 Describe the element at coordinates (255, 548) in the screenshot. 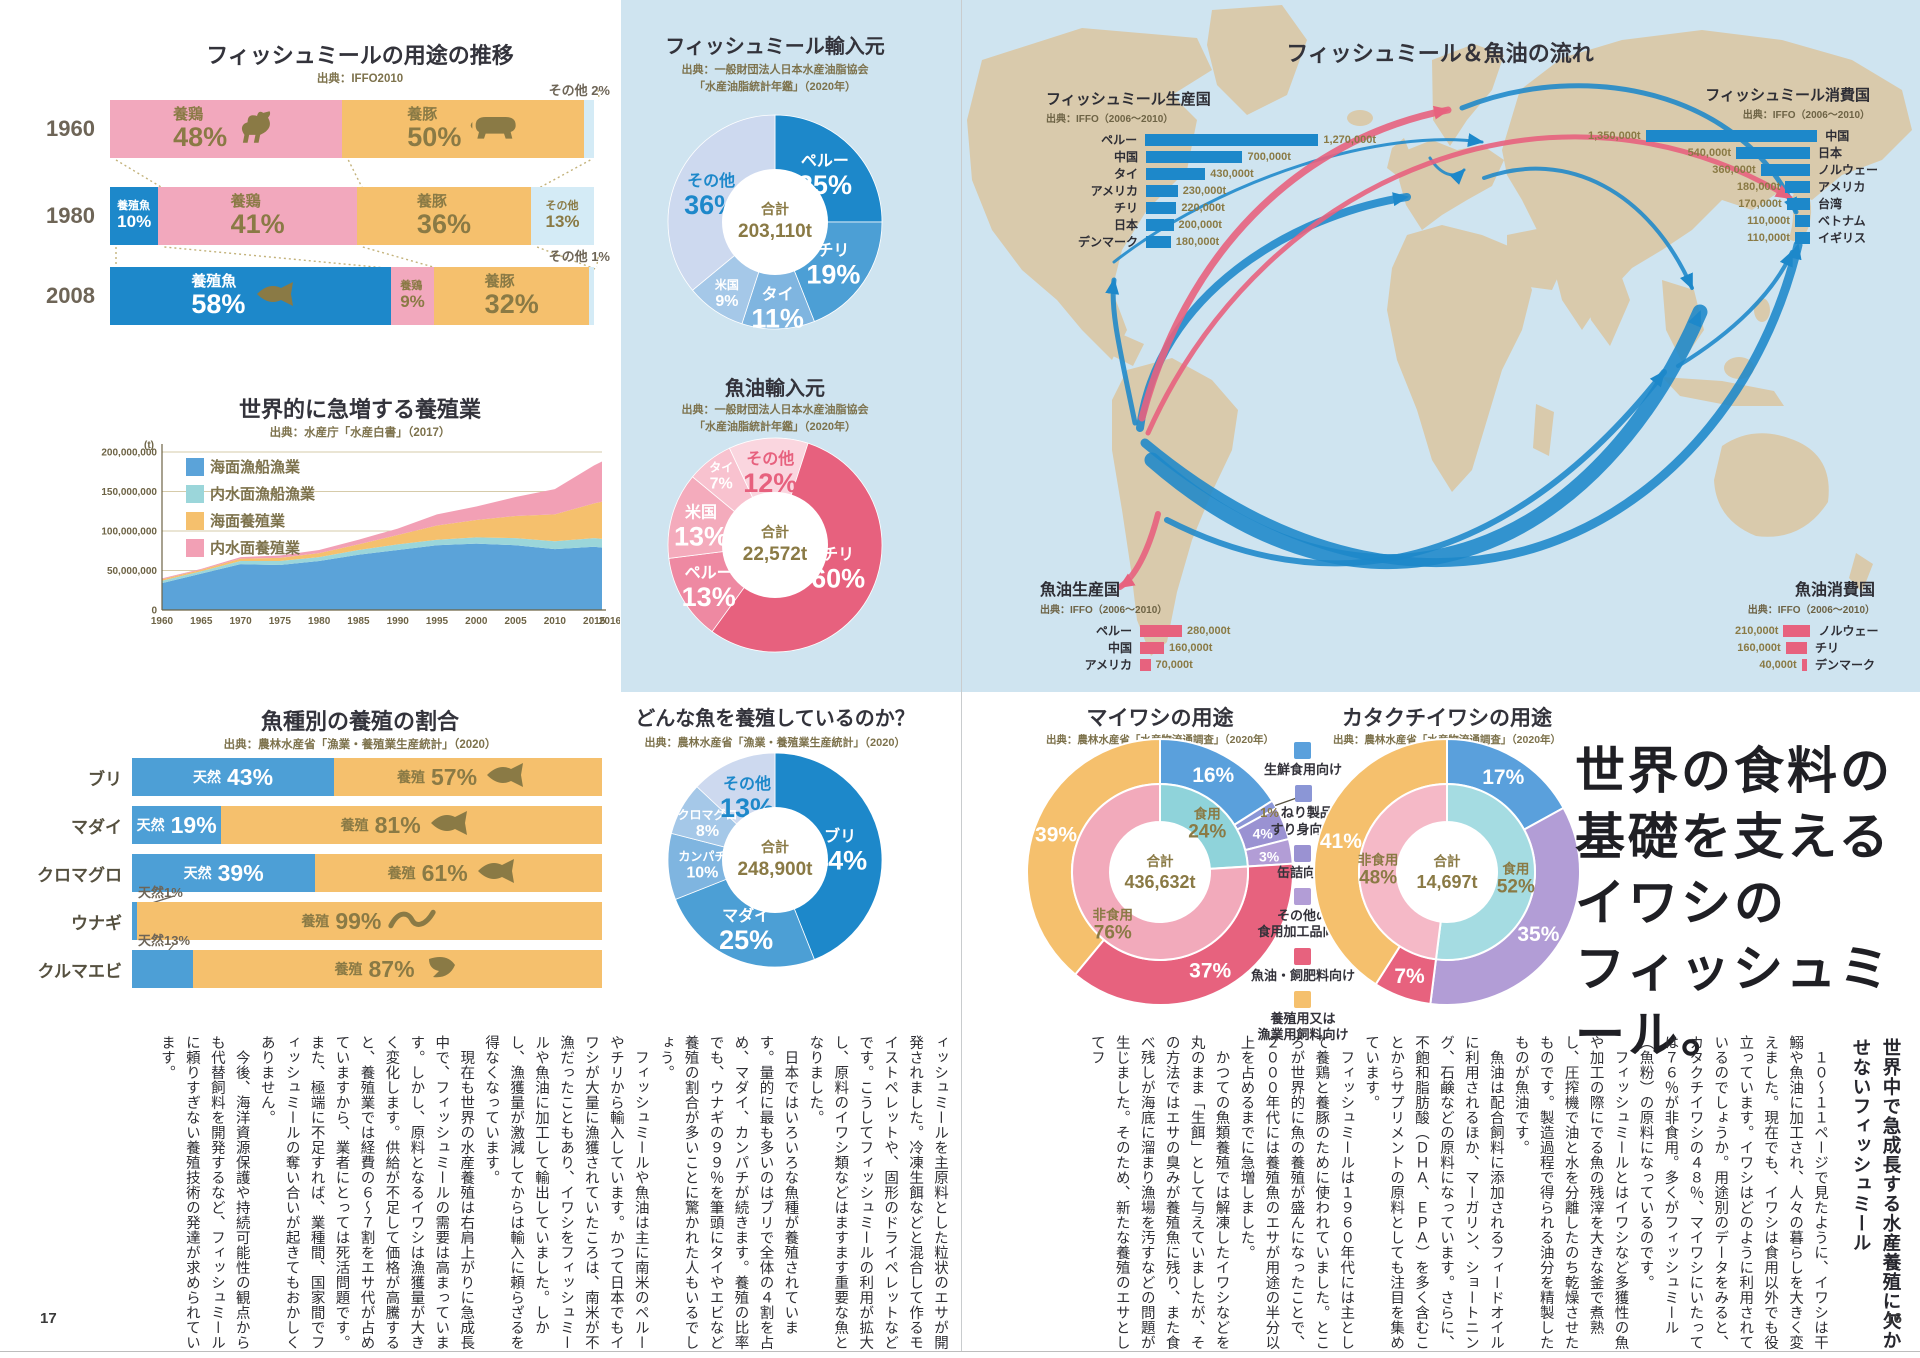

I see `legend-label: 内水面養殖業` at that location.